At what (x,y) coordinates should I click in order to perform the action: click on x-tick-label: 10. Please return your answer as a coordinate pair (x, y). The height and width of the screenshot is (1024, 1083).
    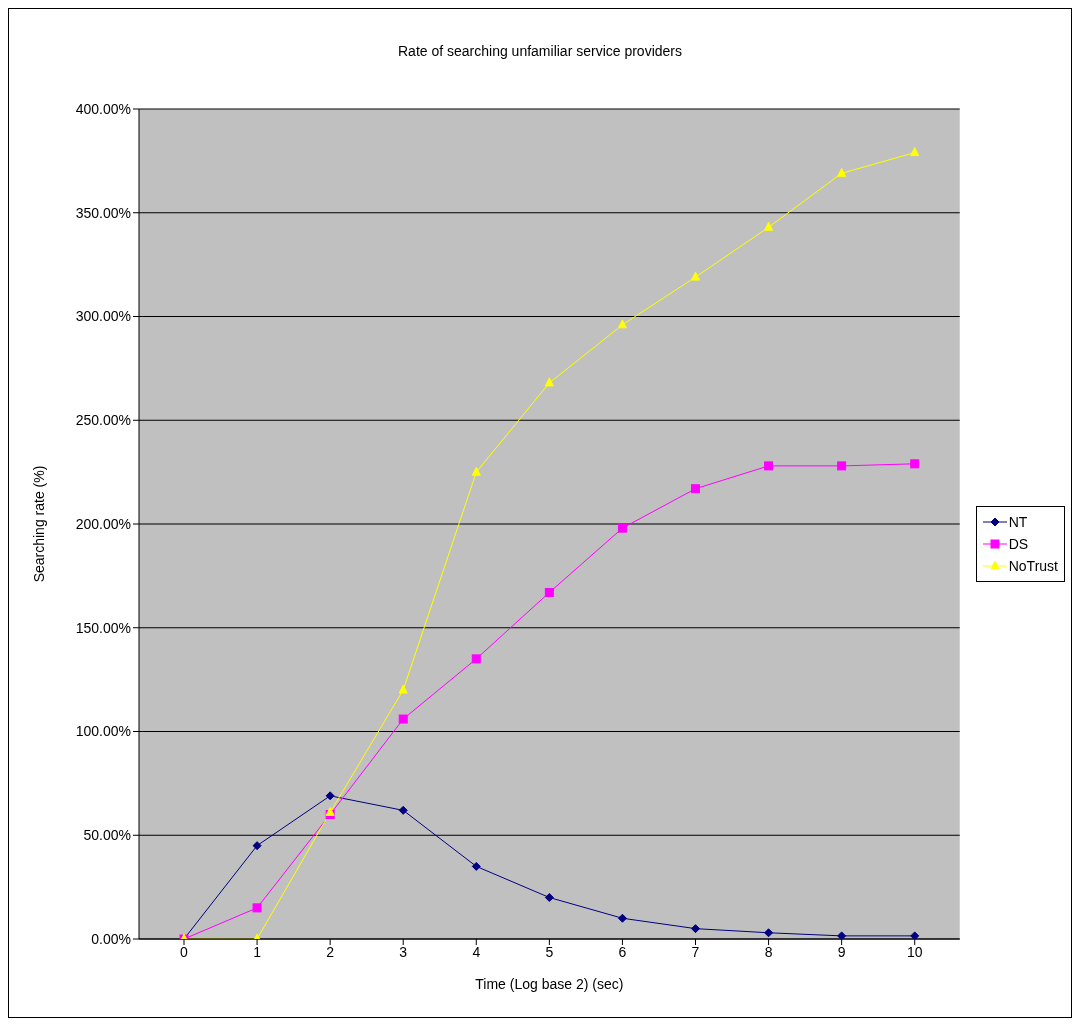
    Looking at the image, I should click on (914, 951).